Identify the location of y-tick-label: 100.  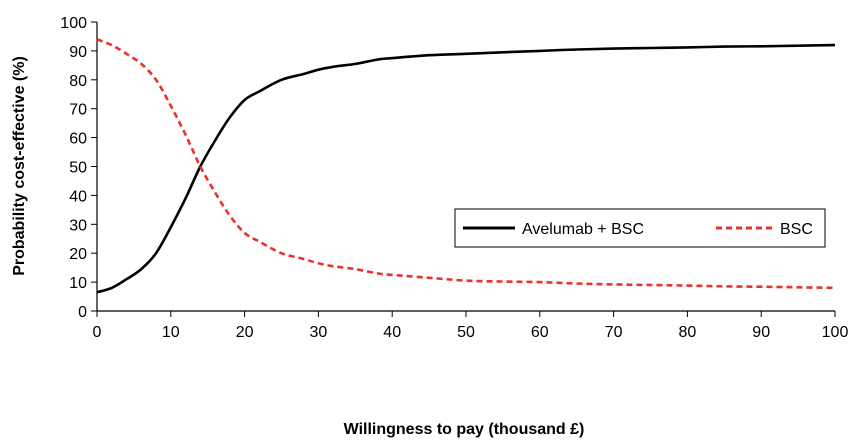
(73, 23).